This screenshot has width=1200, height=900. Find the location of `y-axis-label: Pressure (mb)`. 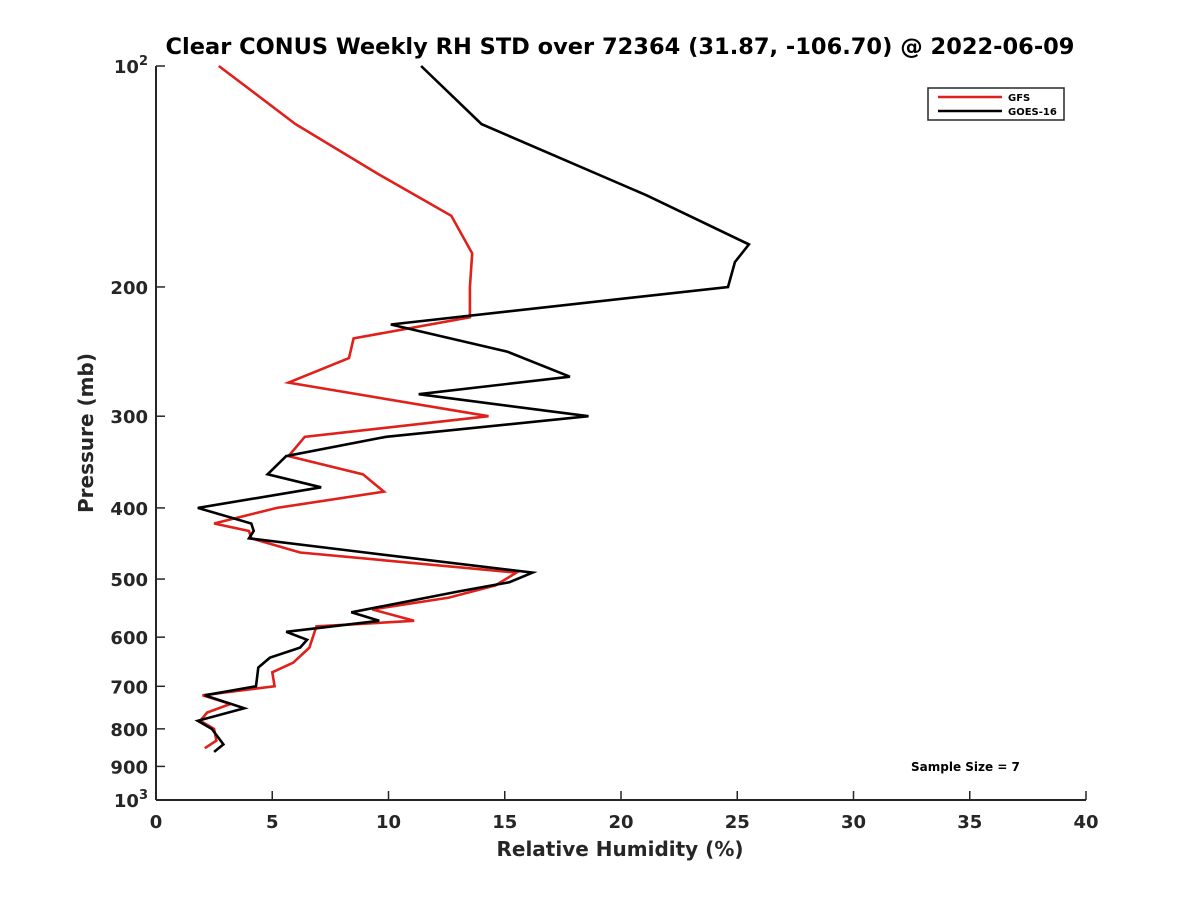

y-axis-label: Pressure (mb) is located at coordinates (86, 433).